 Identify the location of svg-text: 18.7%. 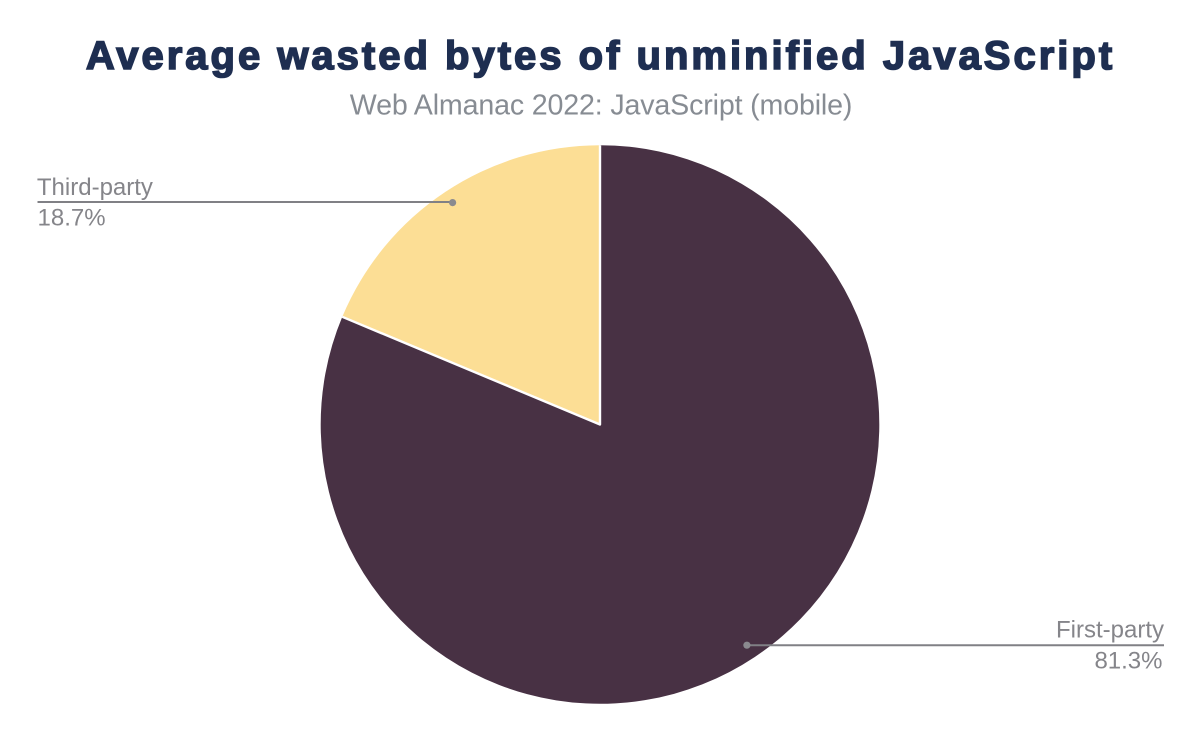
(72, 218).